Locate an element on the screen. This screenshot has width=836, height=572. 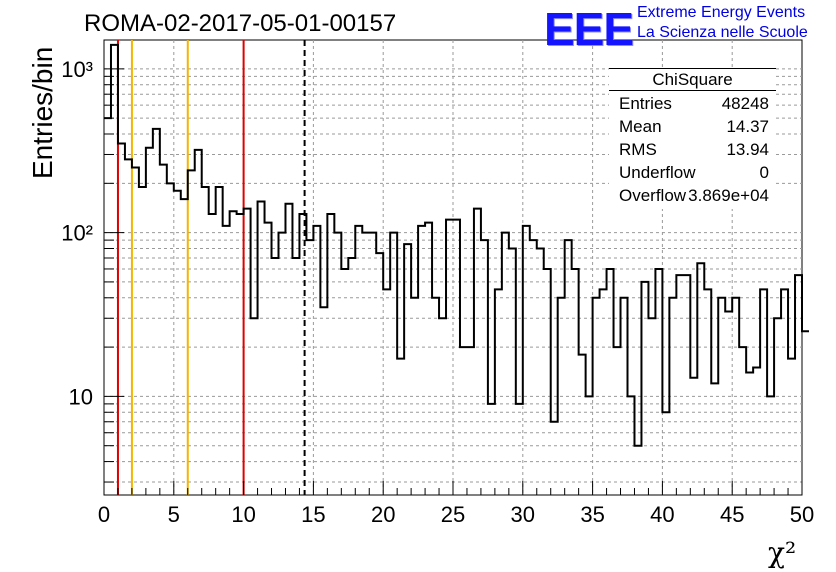
x-tick-label: 20 is located at coordinates (383, 514).